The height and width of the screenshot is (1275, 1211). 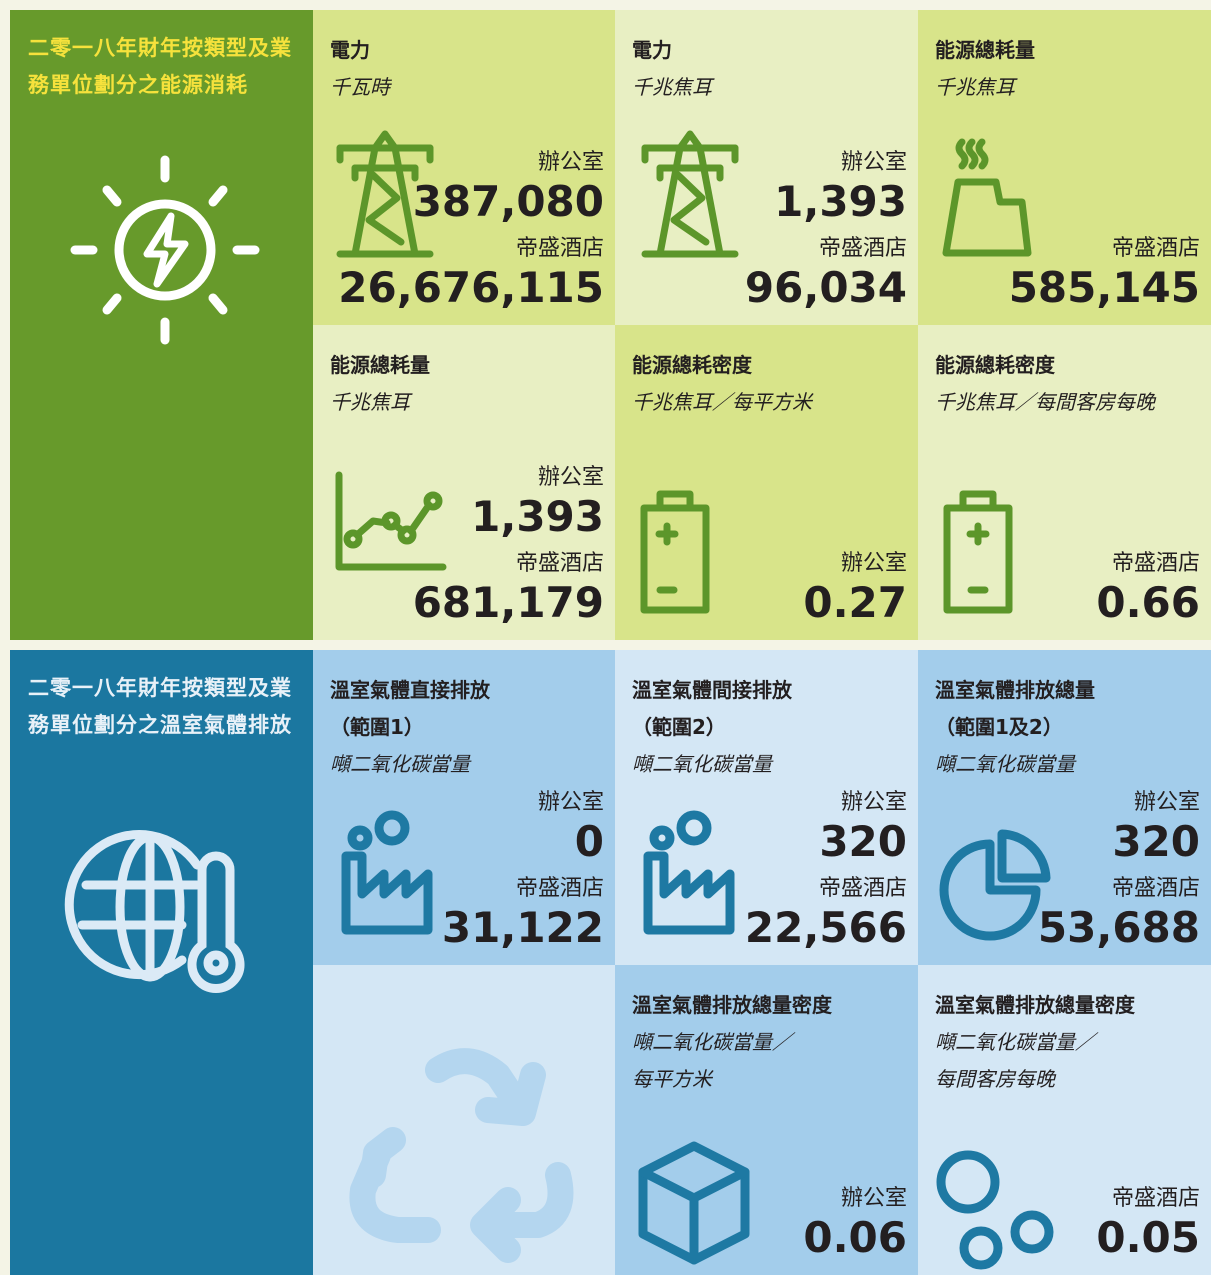 I want to click on entries: 辦公室 1,393 帝盛酒店 96,034, so click(x=826, y=229).